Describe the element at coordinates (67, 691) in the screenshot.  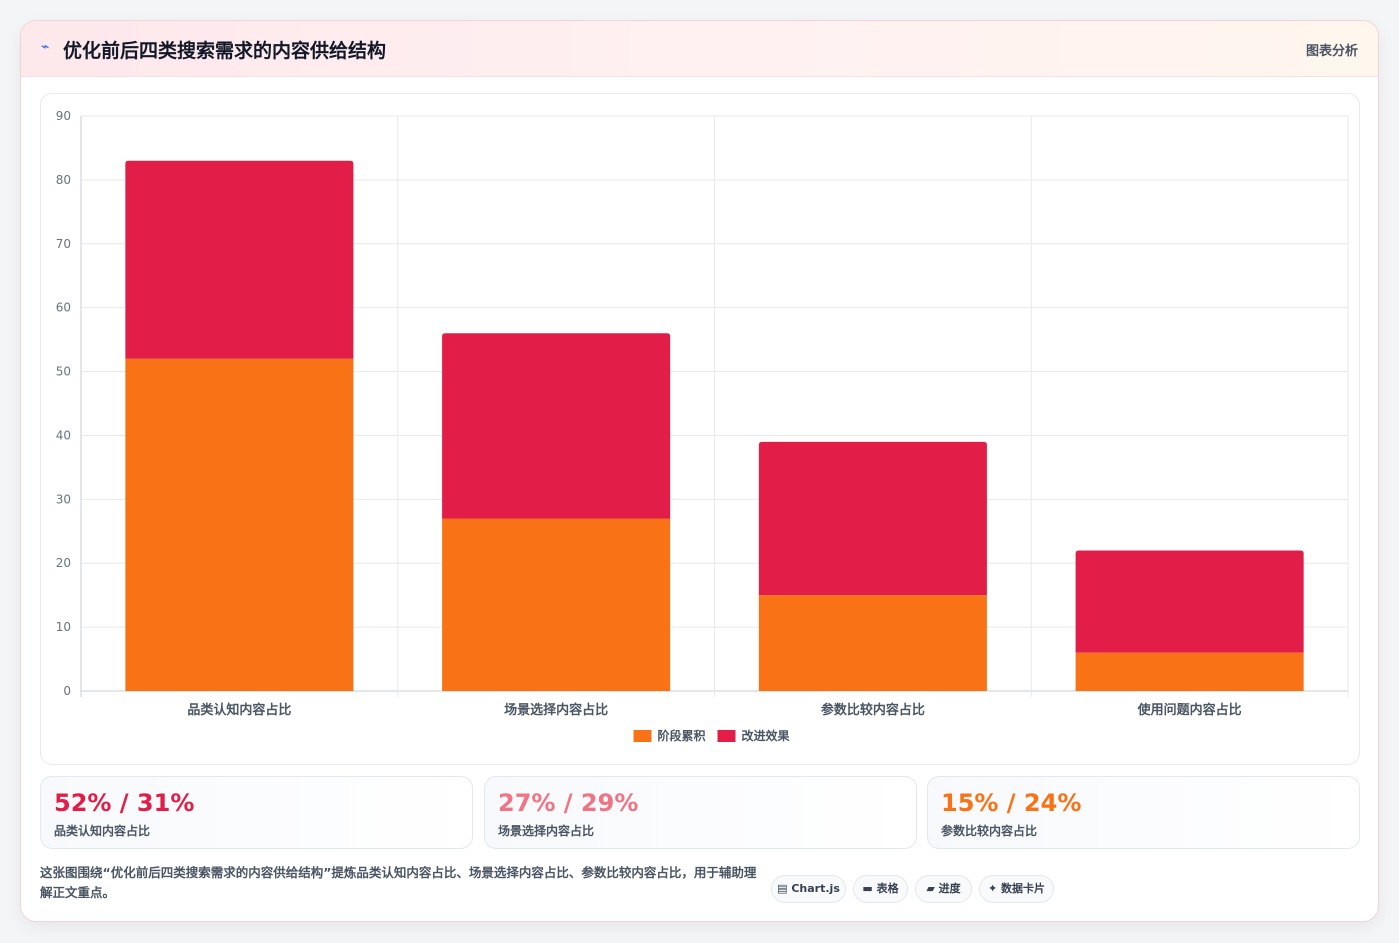
I see `y-tick-label: 0` at that location.